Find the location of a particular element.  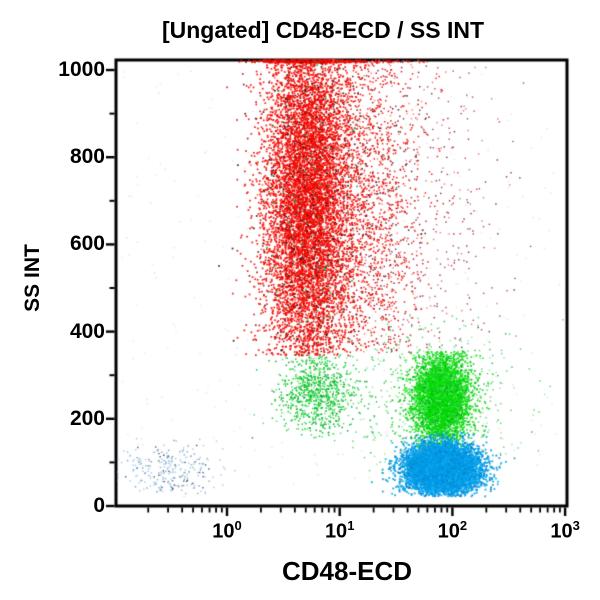

y-tick-label: 800 is located at coordinates (87, 157).